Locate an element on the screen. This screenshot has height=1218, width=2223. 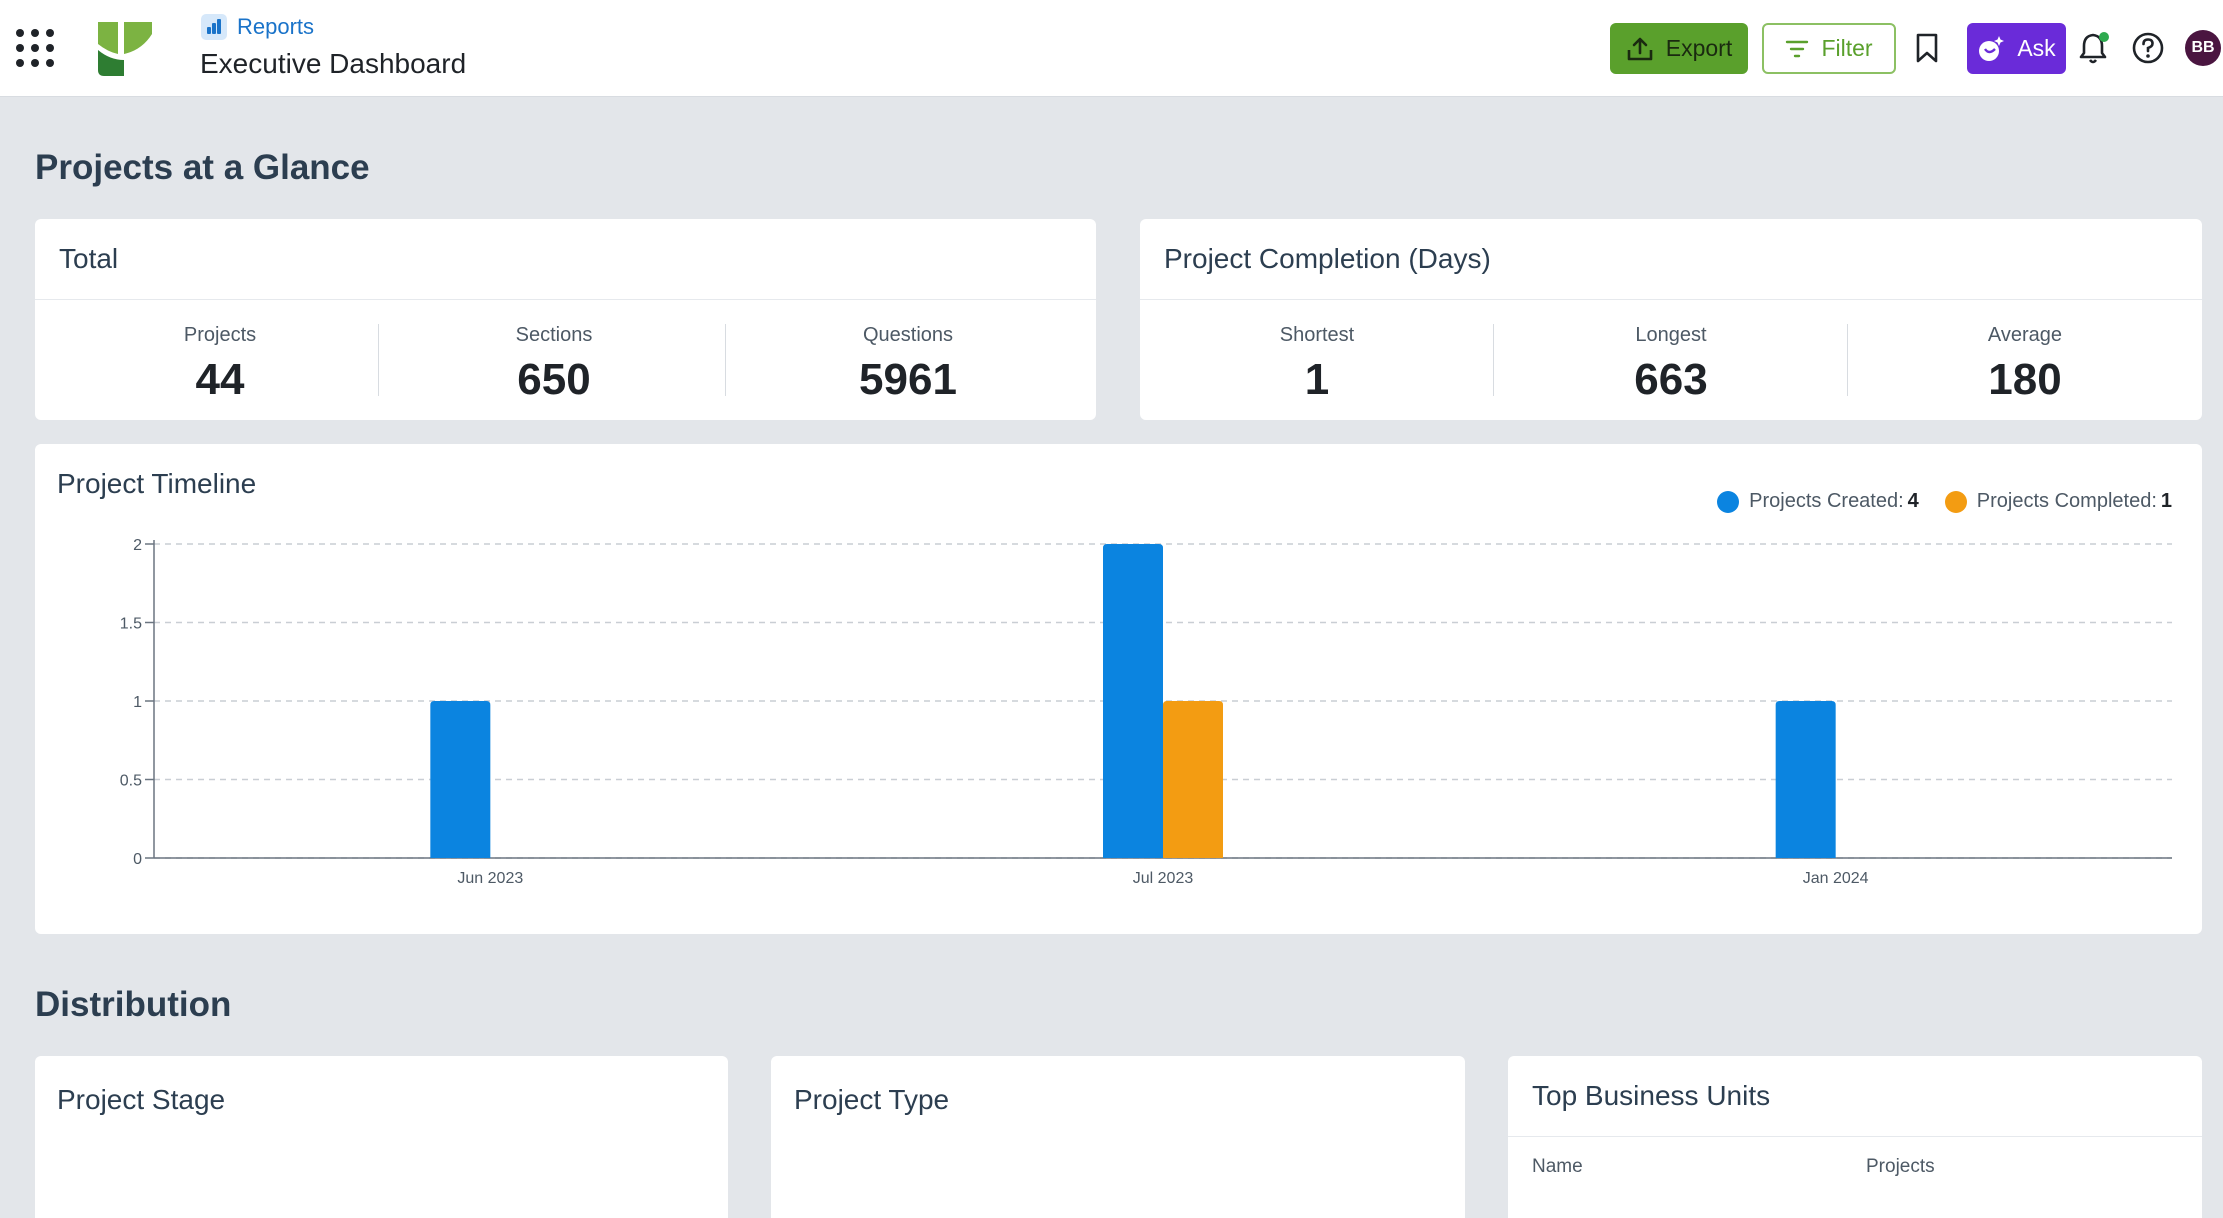
project-stage-card: Project Stage is located at coordinates (381, 1137).